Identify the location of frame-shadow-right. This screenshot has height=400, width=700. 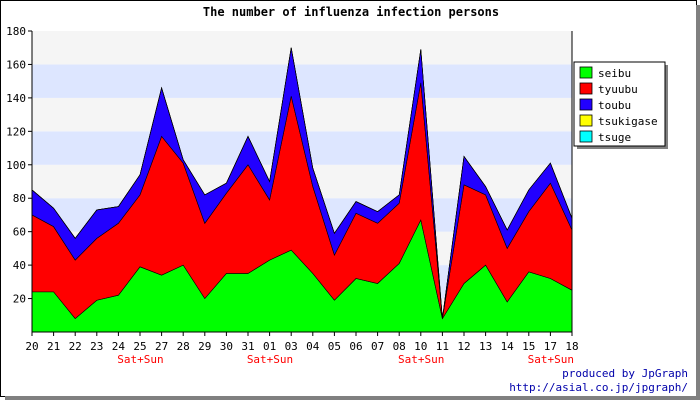
(698, 202).